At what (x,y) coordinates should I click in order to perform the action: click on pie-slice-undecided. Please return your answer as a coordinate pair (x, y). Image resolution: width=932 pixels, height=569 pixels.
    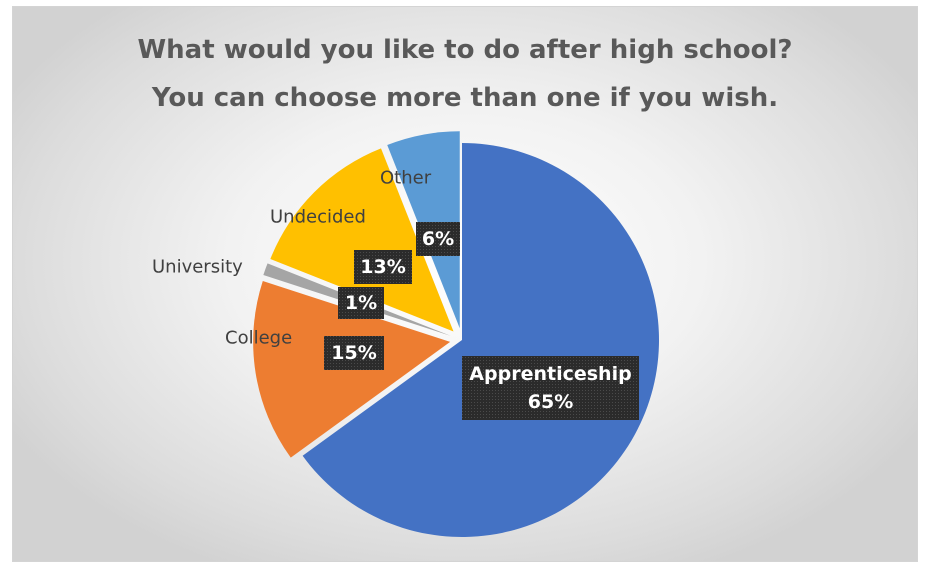
    Looking at the image, I should click on (362, 240).